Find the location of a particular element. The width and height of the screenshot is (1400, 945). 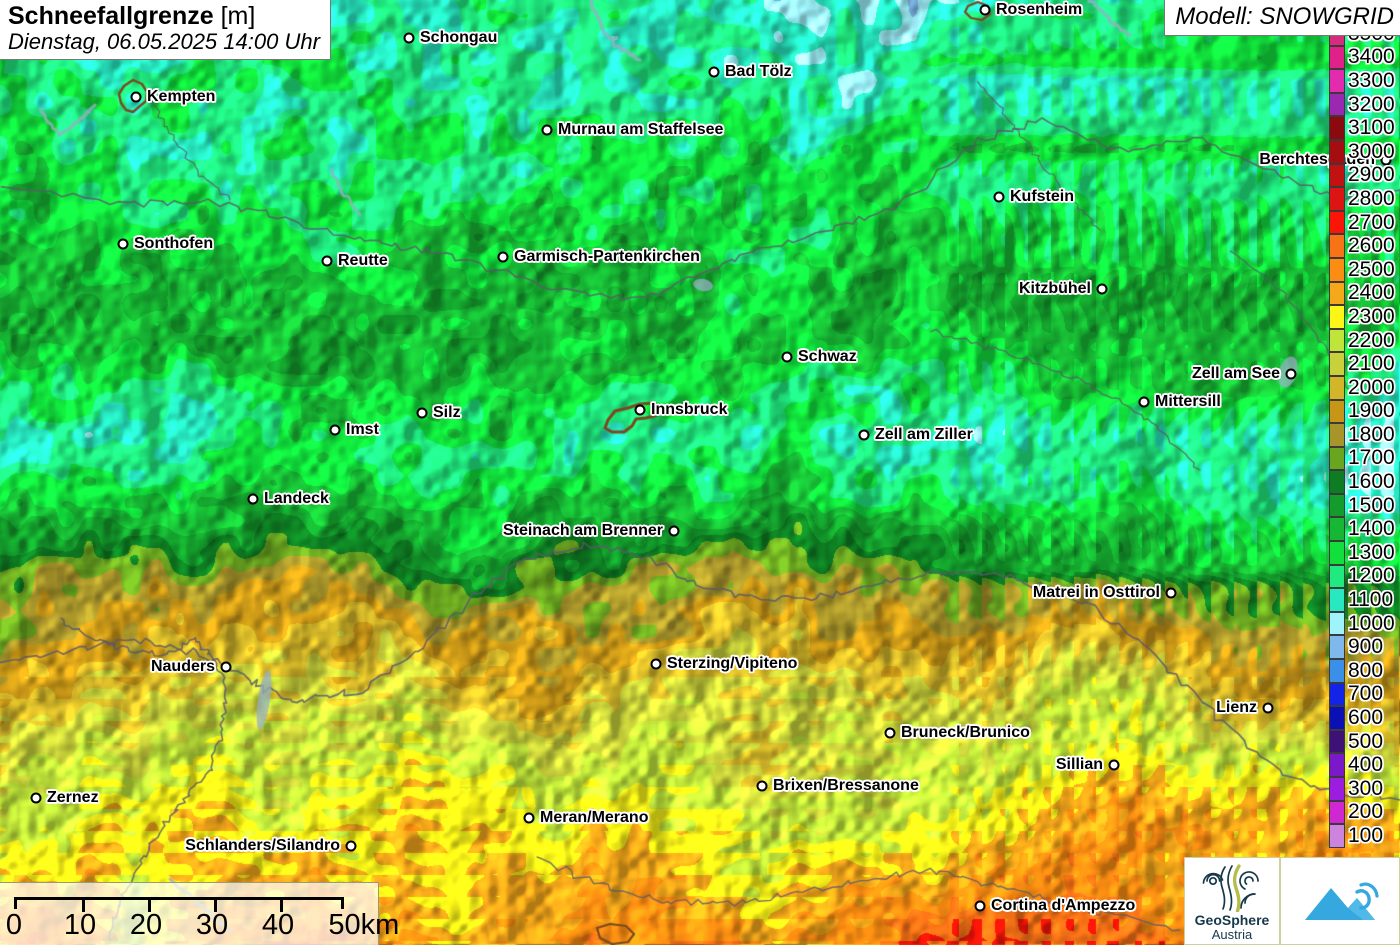

scale-bar: 0 10 20 30 40 50km is located at coordinates (199, 913).